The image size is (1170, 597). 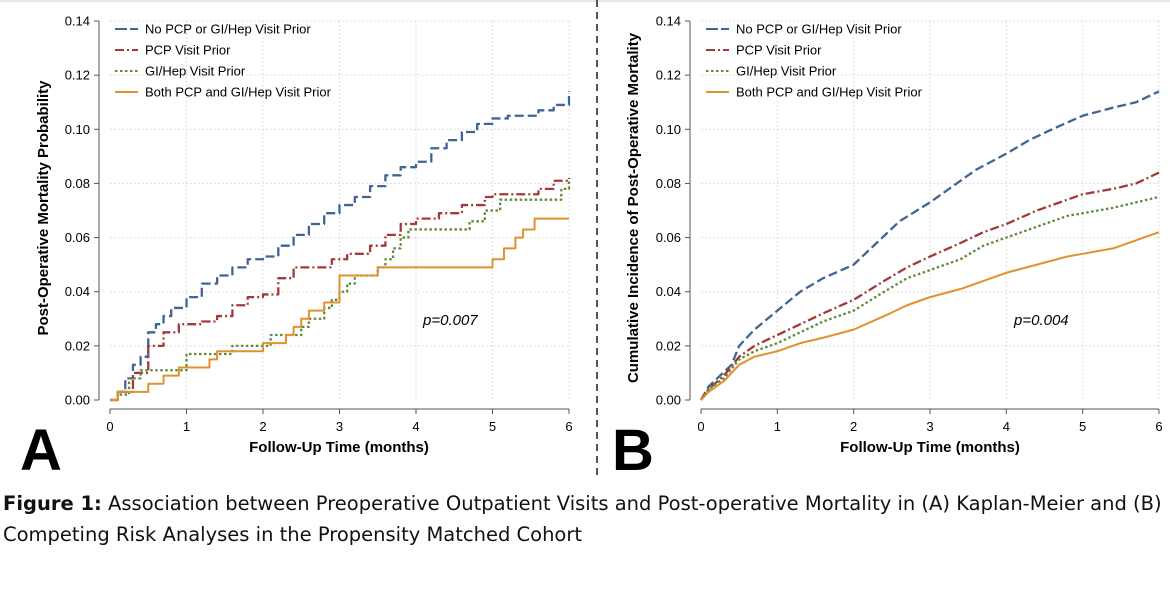 I want to click on panel-a-series-gi, so click(x=340, y=291).